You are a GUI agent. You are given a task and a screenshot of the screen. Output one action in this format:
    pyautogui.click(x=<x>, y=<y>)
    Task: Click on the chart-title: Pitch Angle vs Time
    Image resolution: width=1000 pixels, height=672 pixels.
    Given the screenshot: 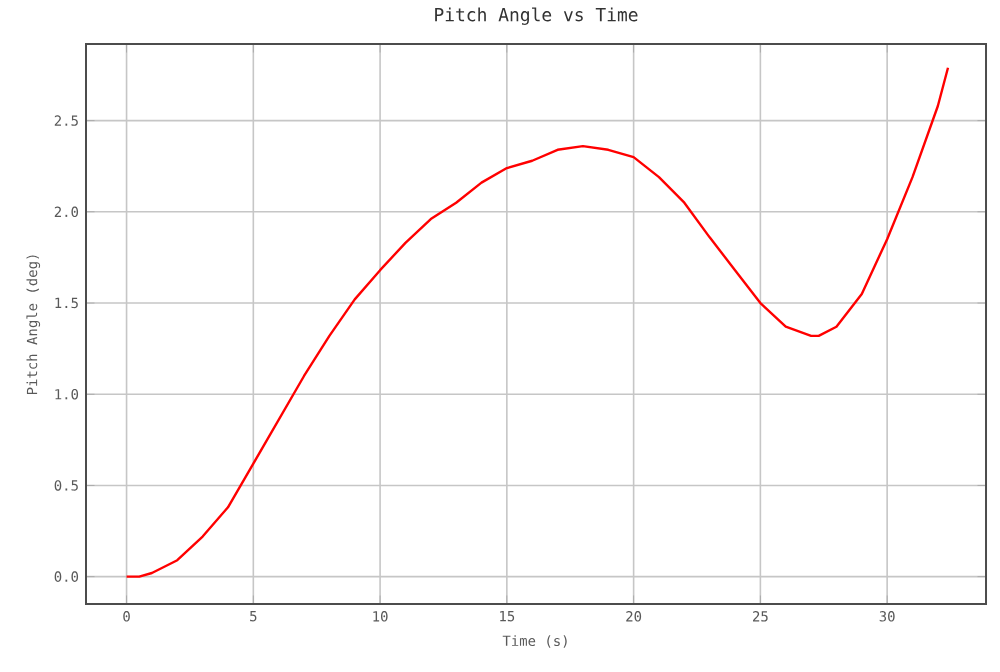 What is the action you would take?
    pyautogui.click(x=536, y=16)
    